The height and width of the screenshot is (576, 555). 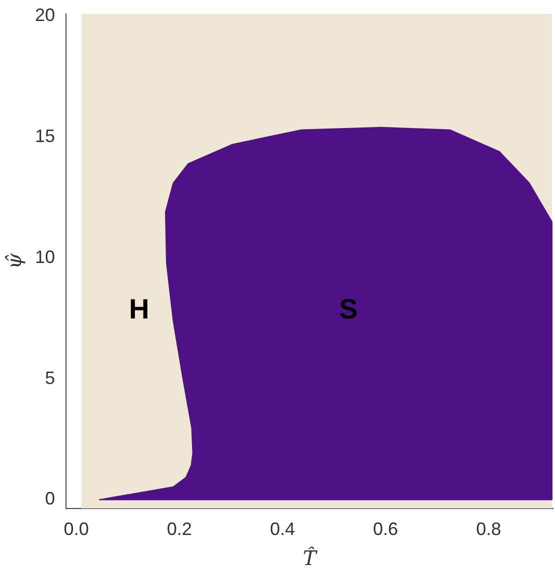 What do you see at coordinates (310, 558) in the screenshot?
I see `x-axis-title: T̂` at bounding box center [310, 558].